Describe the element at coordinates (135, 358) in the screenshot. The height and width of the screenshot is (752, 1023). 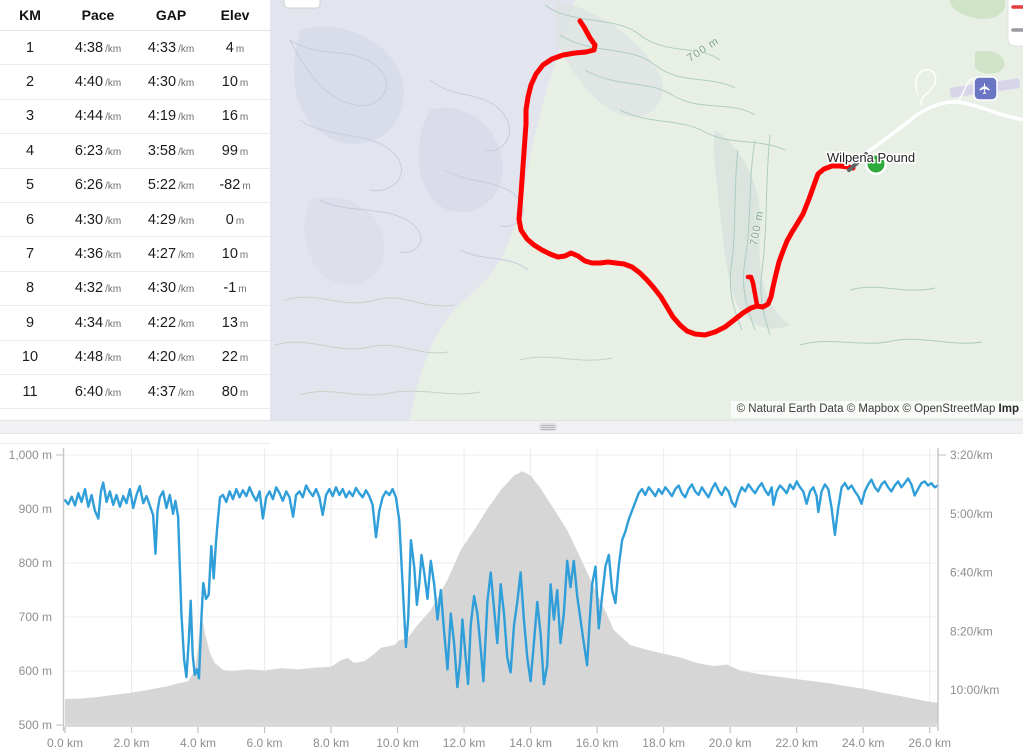
I see `table-row: 10 4:48/km 4:20/km 22 m` at that location.